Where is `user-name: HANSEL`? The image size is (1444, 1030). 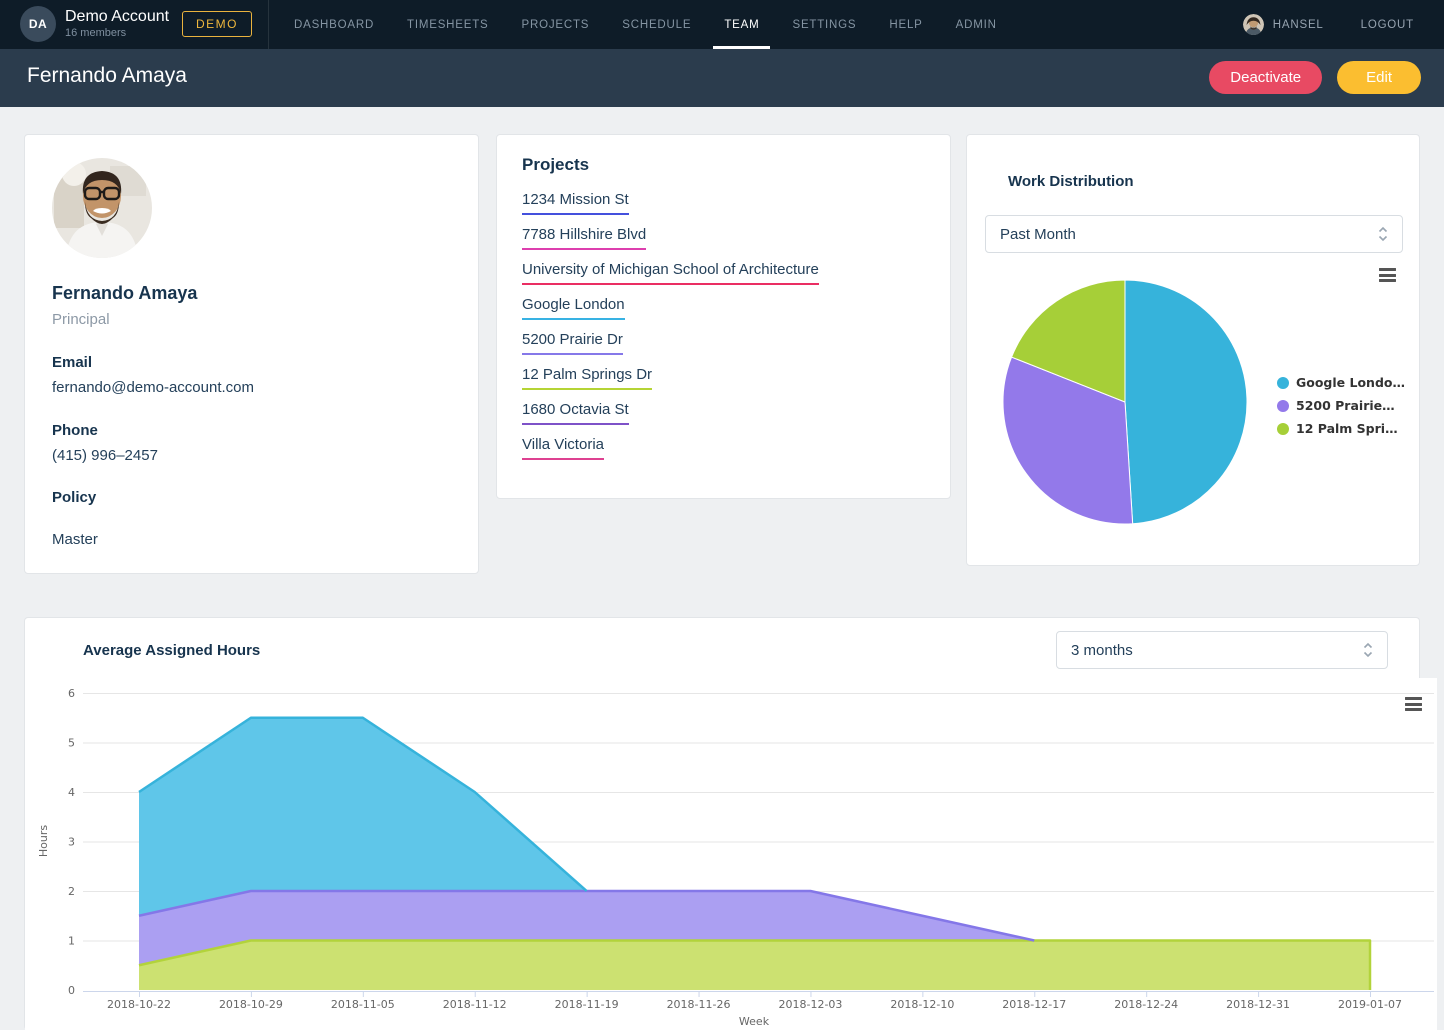 user-name: HANSEL is located at coordinates (1298, 24).